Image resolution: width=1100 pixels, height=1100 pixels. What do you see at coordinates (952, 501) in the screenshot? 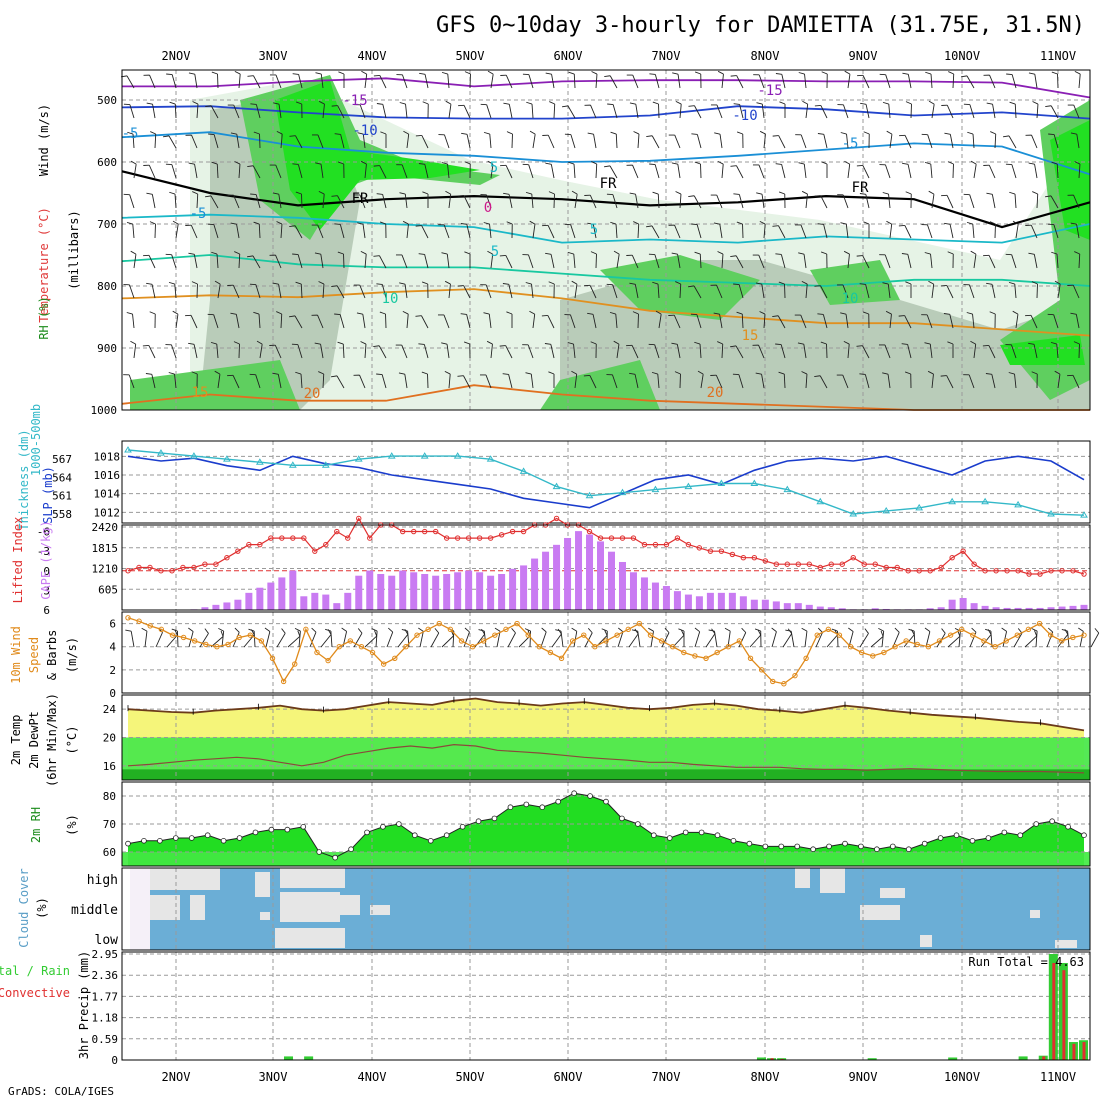
I see `thickness-point` at bounding box center [952, 501].